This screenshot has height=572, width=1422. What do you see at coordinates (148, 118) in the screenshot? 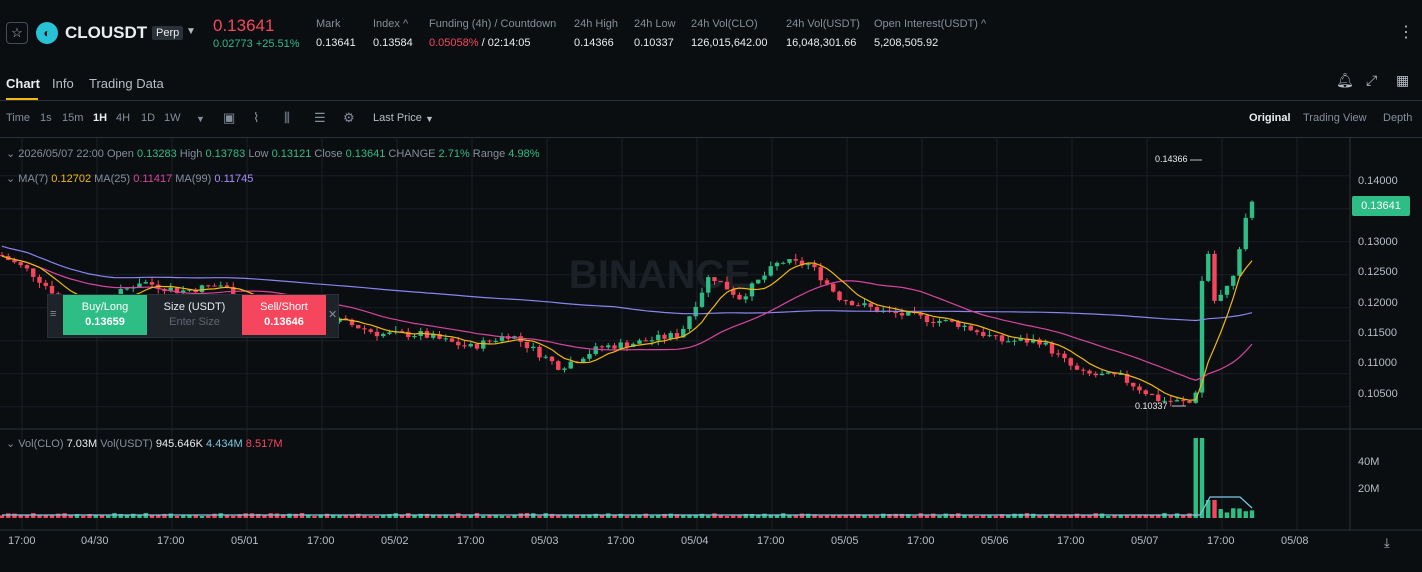
I see `interval-1d: 1D` at bounding box center [148, 118].